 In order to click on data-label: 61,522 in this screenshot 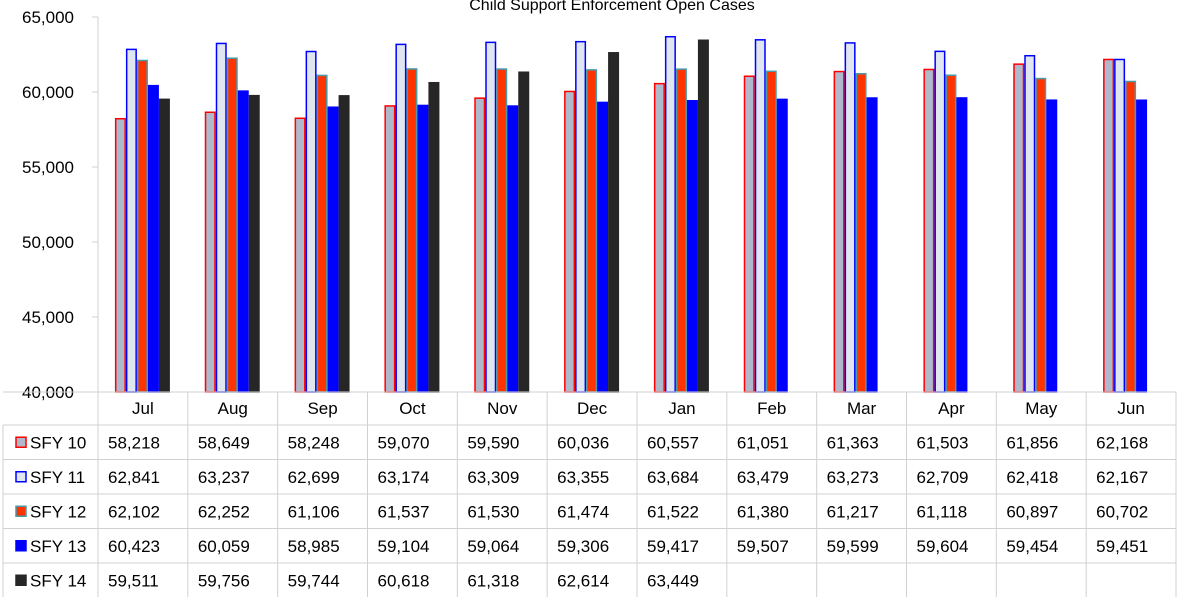, I will do `click(673, 511)`.